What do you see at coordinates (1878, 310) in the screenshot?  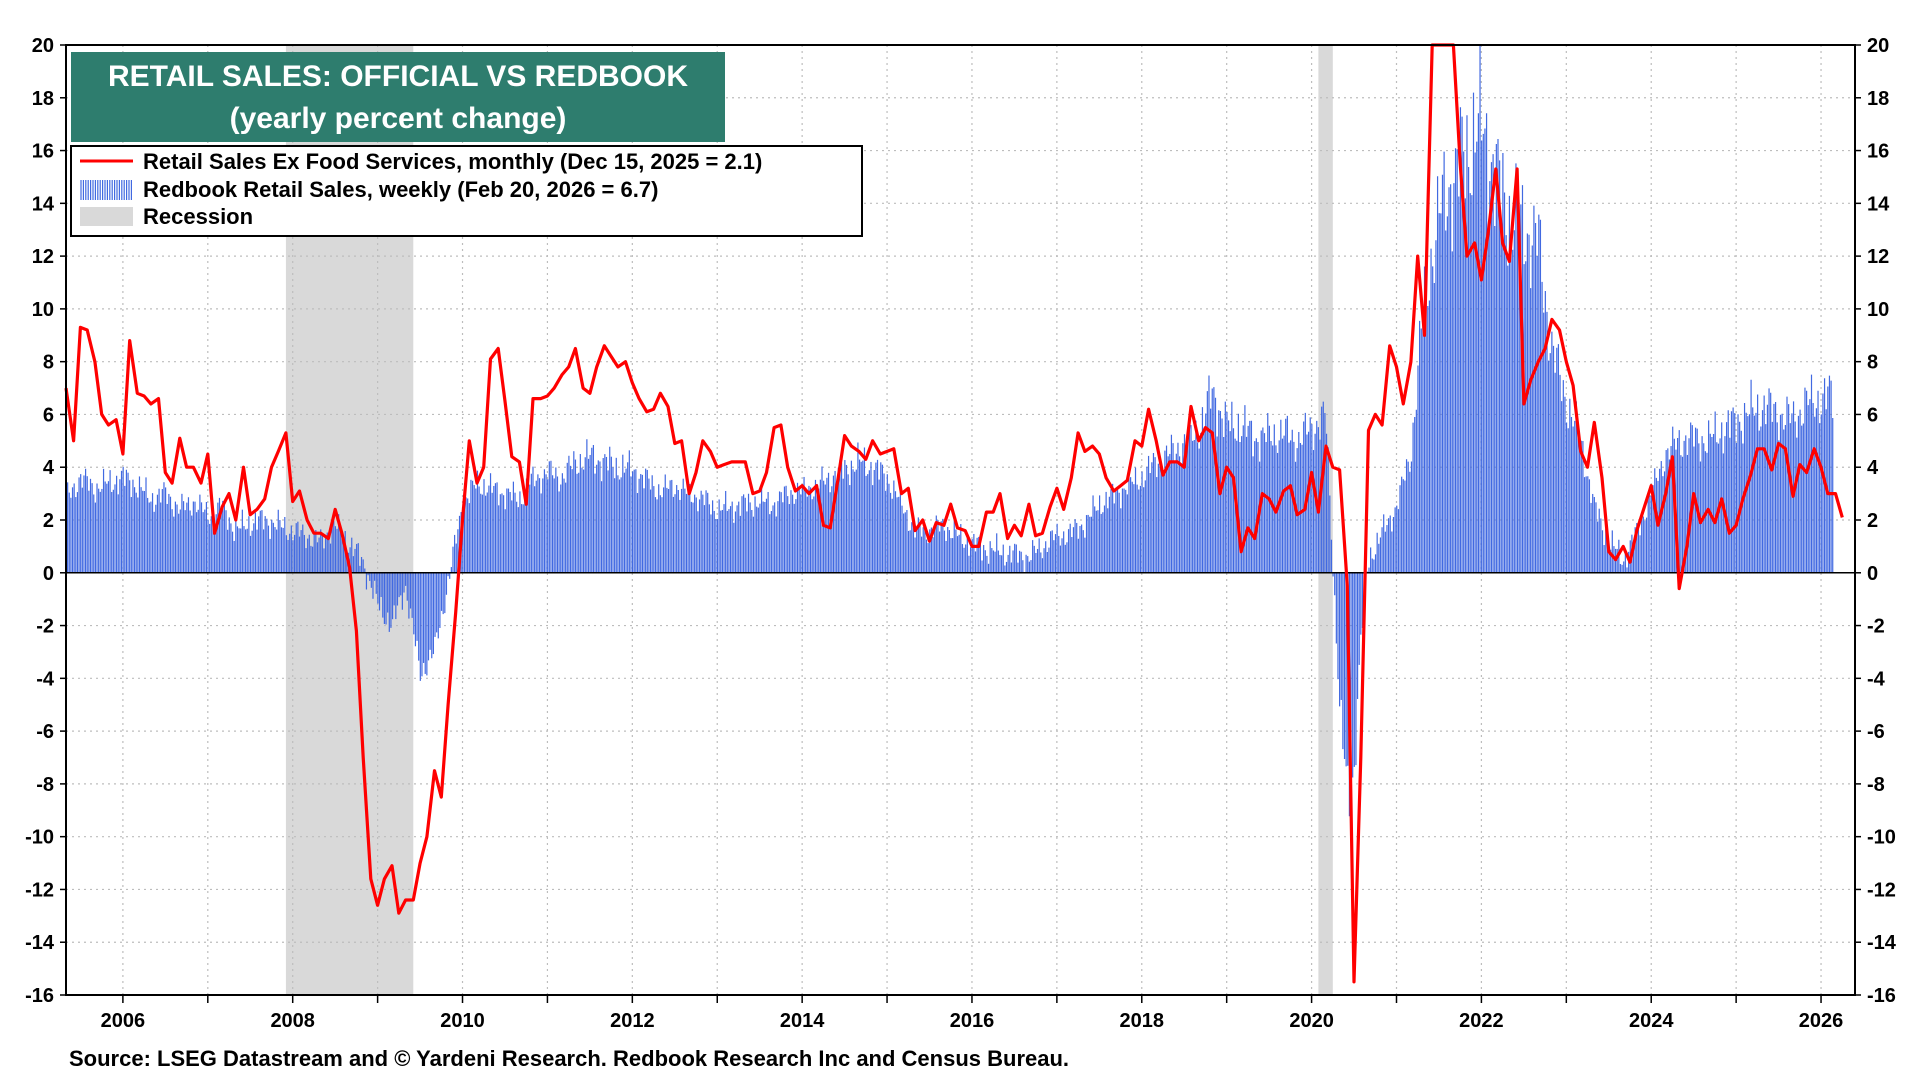 I see `y-tick-label-right: 10` at bounding box center [1878, 310].